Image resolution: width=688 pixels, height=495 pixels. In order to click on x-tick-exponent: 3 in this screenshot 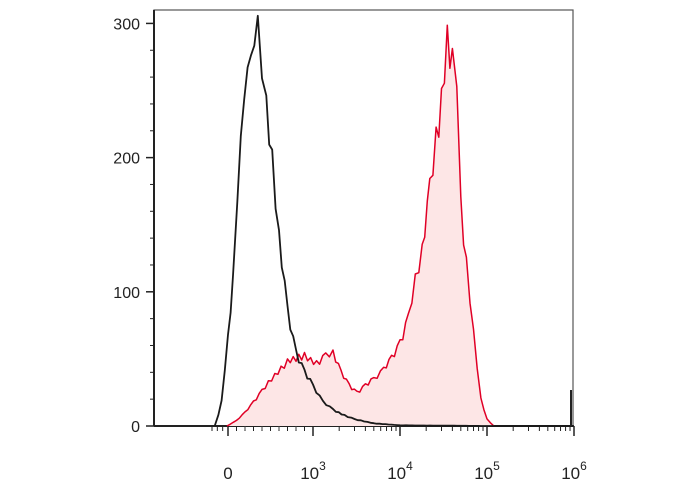, I will do `click(322, 466)`.